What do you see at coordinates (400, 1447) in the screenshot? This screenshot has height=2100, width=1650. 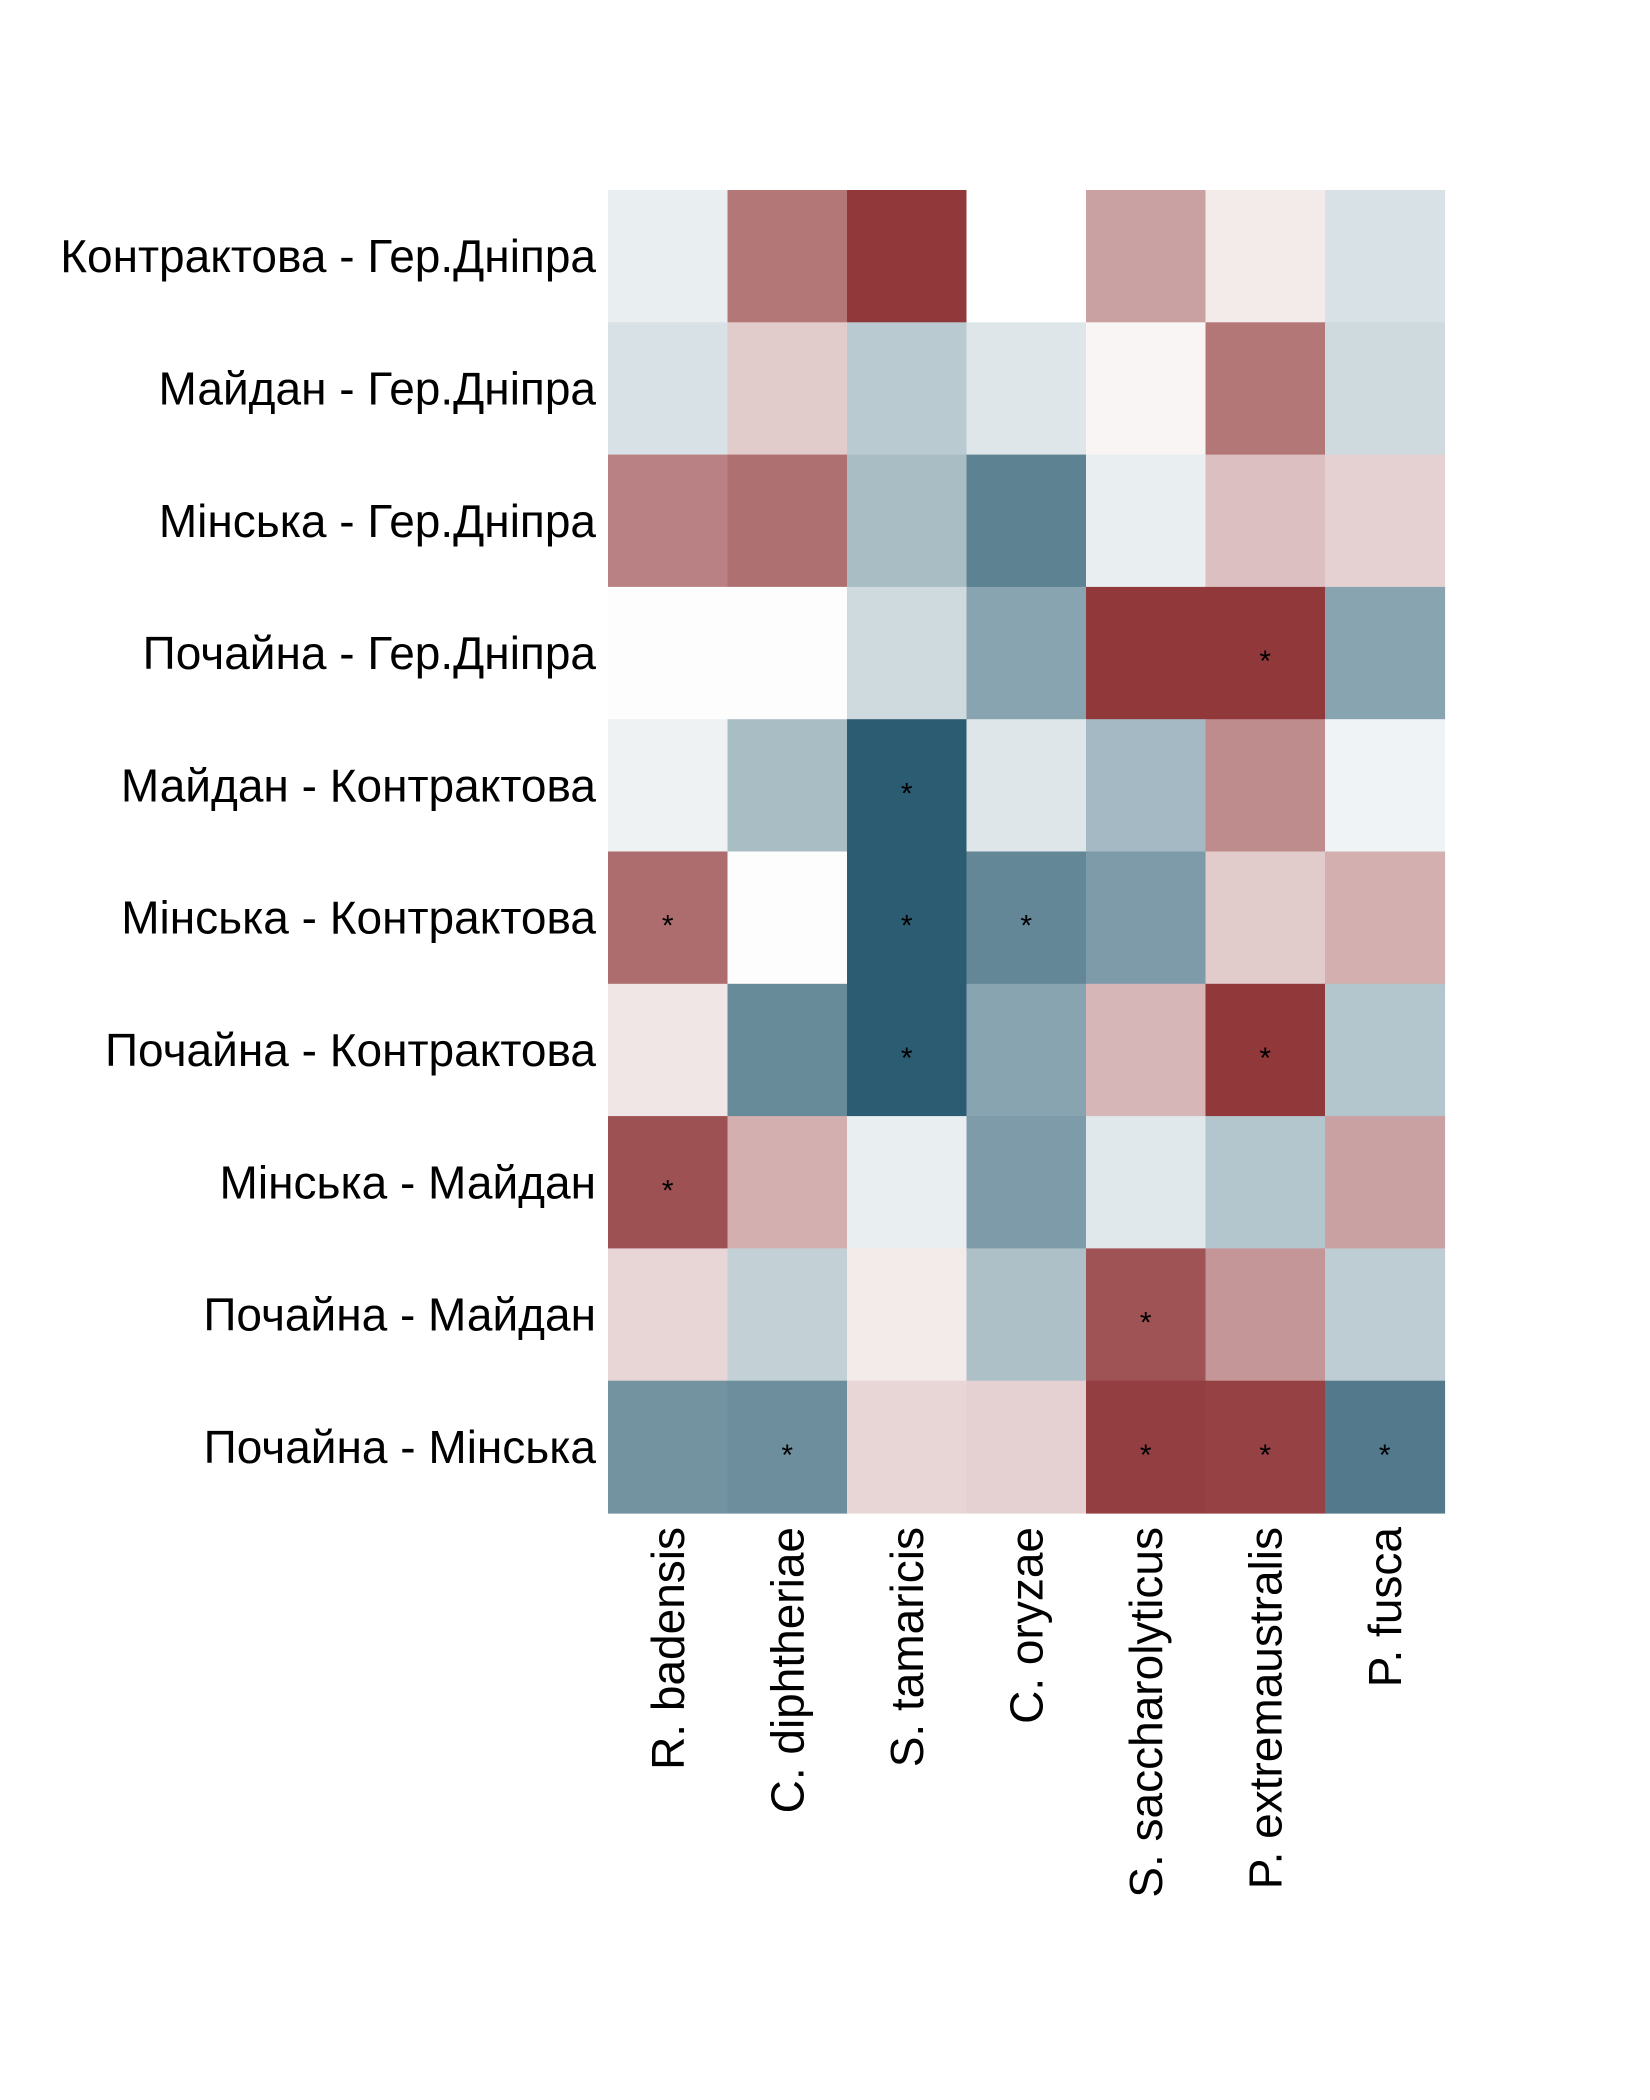 I see `row-label: Почайна - Мінська` at bounding box center [400, 1447].